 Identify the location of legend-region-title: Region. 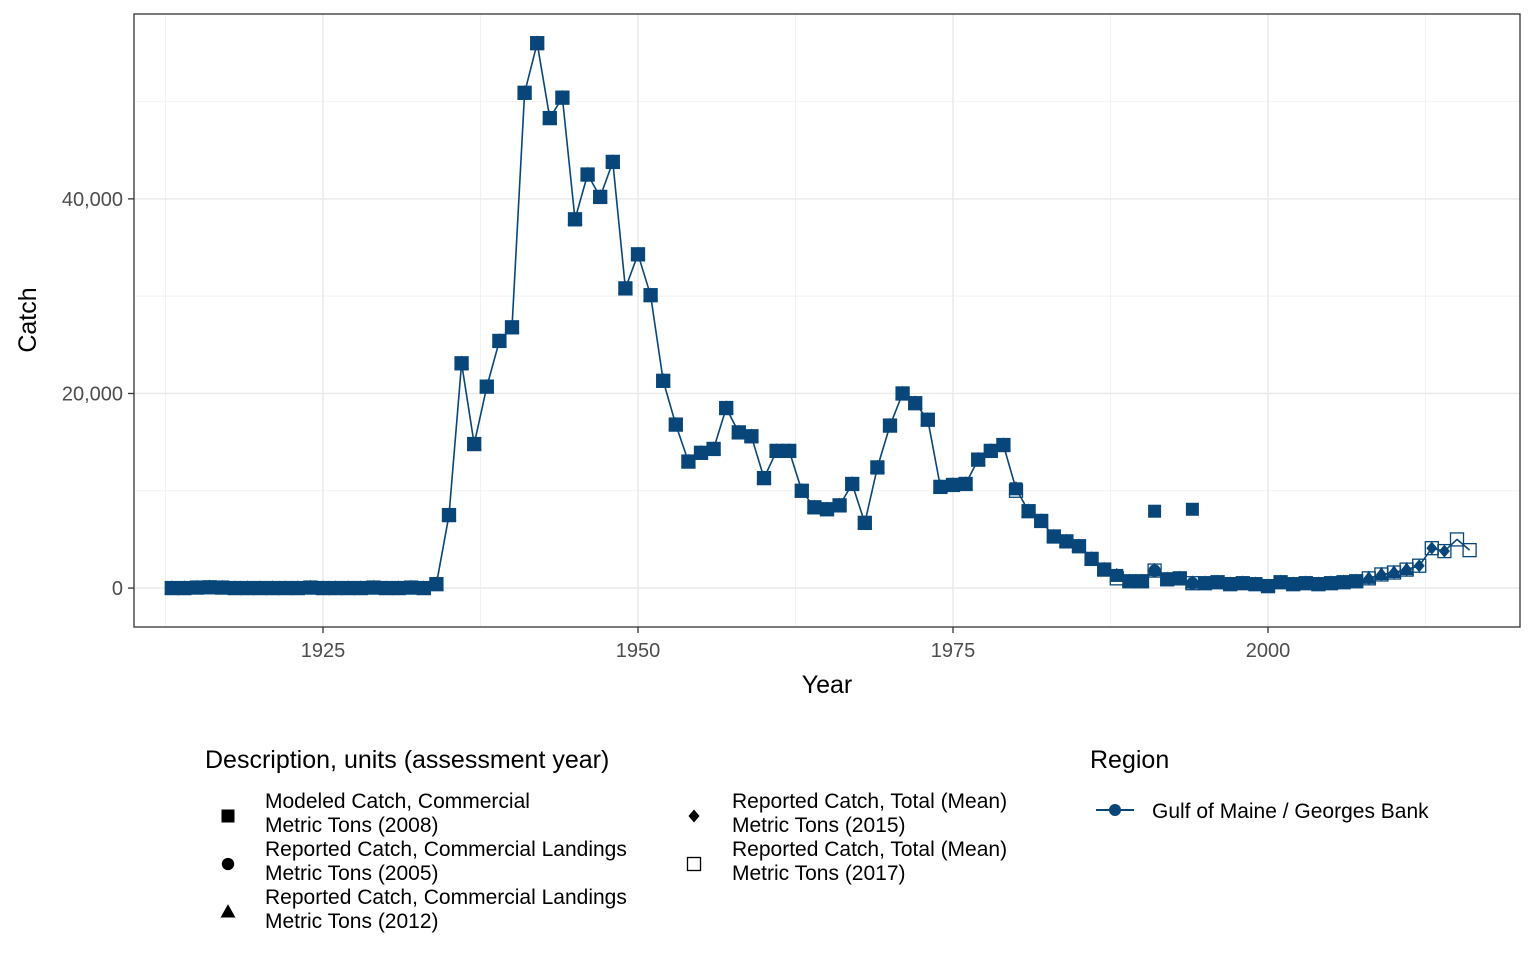
(1129, 760).